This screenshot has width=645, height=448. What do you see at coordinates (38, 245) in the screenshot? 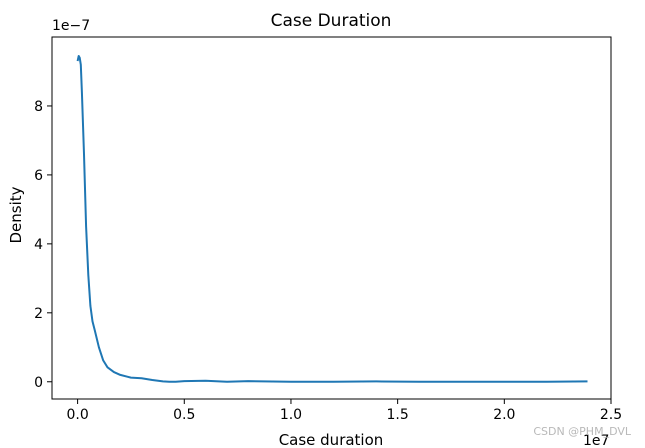
I see `y-tick-label: 4` at bounding box center [38, 245].